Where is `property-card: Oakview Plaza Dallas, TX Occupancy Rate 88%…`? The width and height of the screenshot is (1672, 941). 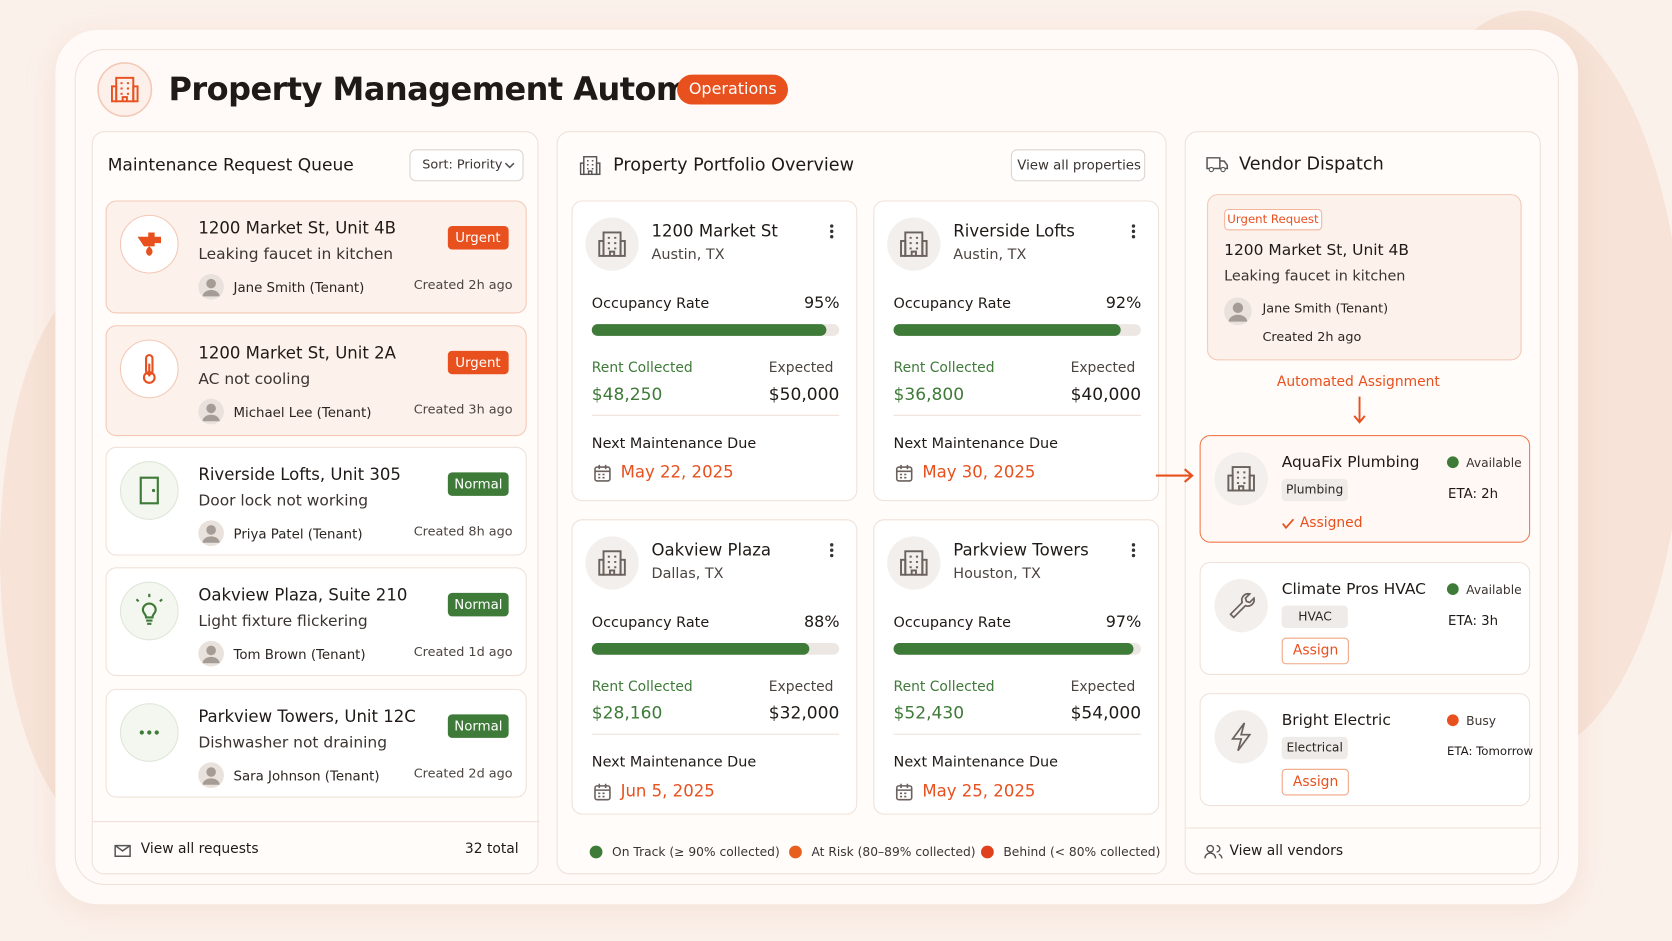 property-card: Oakview Plaza Dallas, TX Occupancy Rate 88%… is located at coordinates (714, 667).